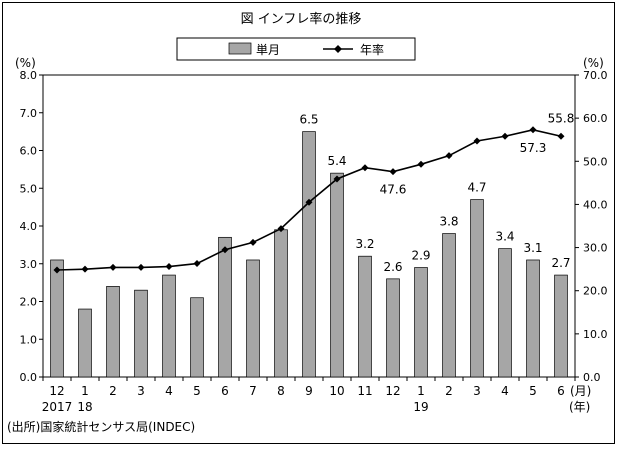 Image resolution: width=619 pixels, height=450 pixels. Describe the element at coordinates (57, 407) in the screenshot. I see `x-year-label: 2017` at that location.